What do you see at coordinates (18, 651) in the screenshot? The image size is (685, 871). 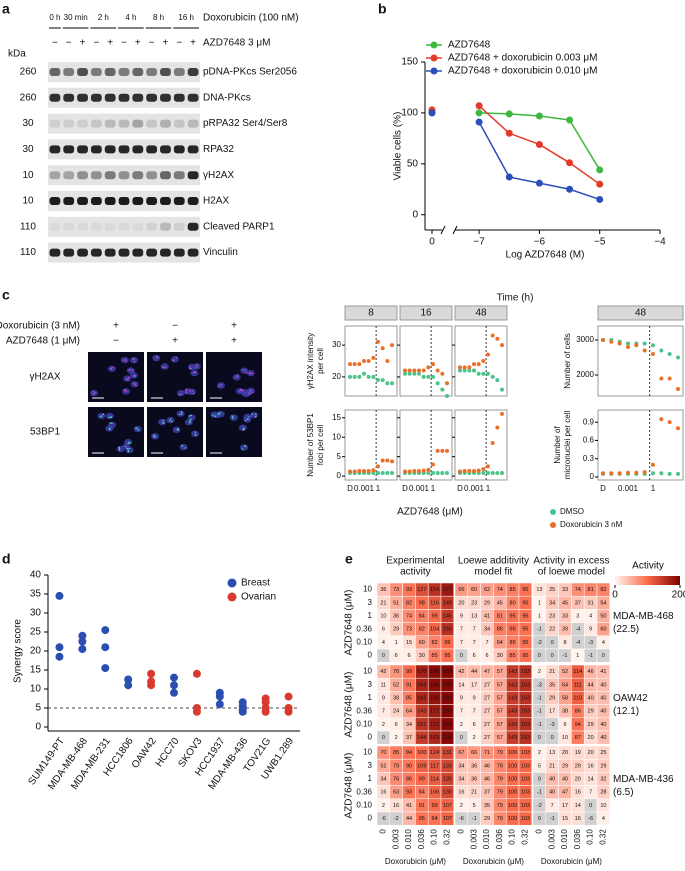 I see `y-axis-label: Synergy score` at bounding box center [18, 651].